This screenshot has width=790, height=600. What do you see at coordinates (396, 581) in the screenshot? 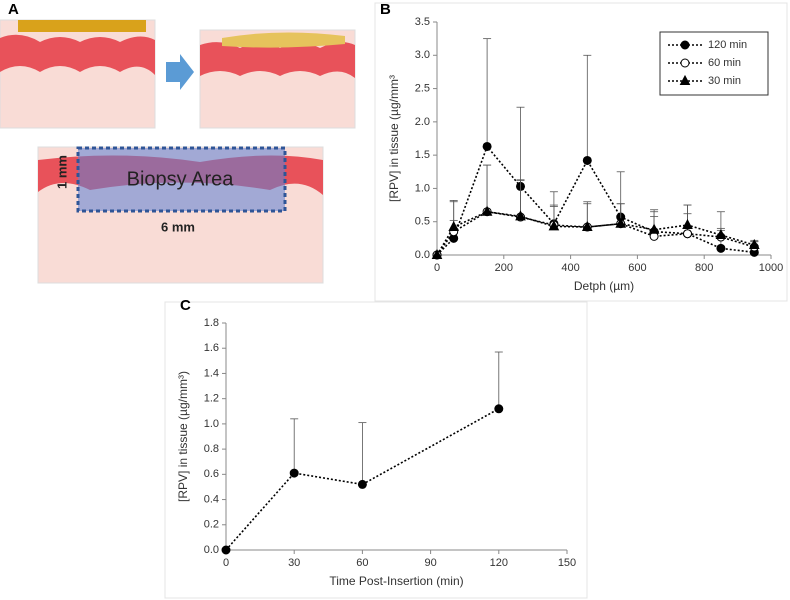
I see `x-axis-label: Time Post-Insertion (min)` at bounding box center [396, 581].